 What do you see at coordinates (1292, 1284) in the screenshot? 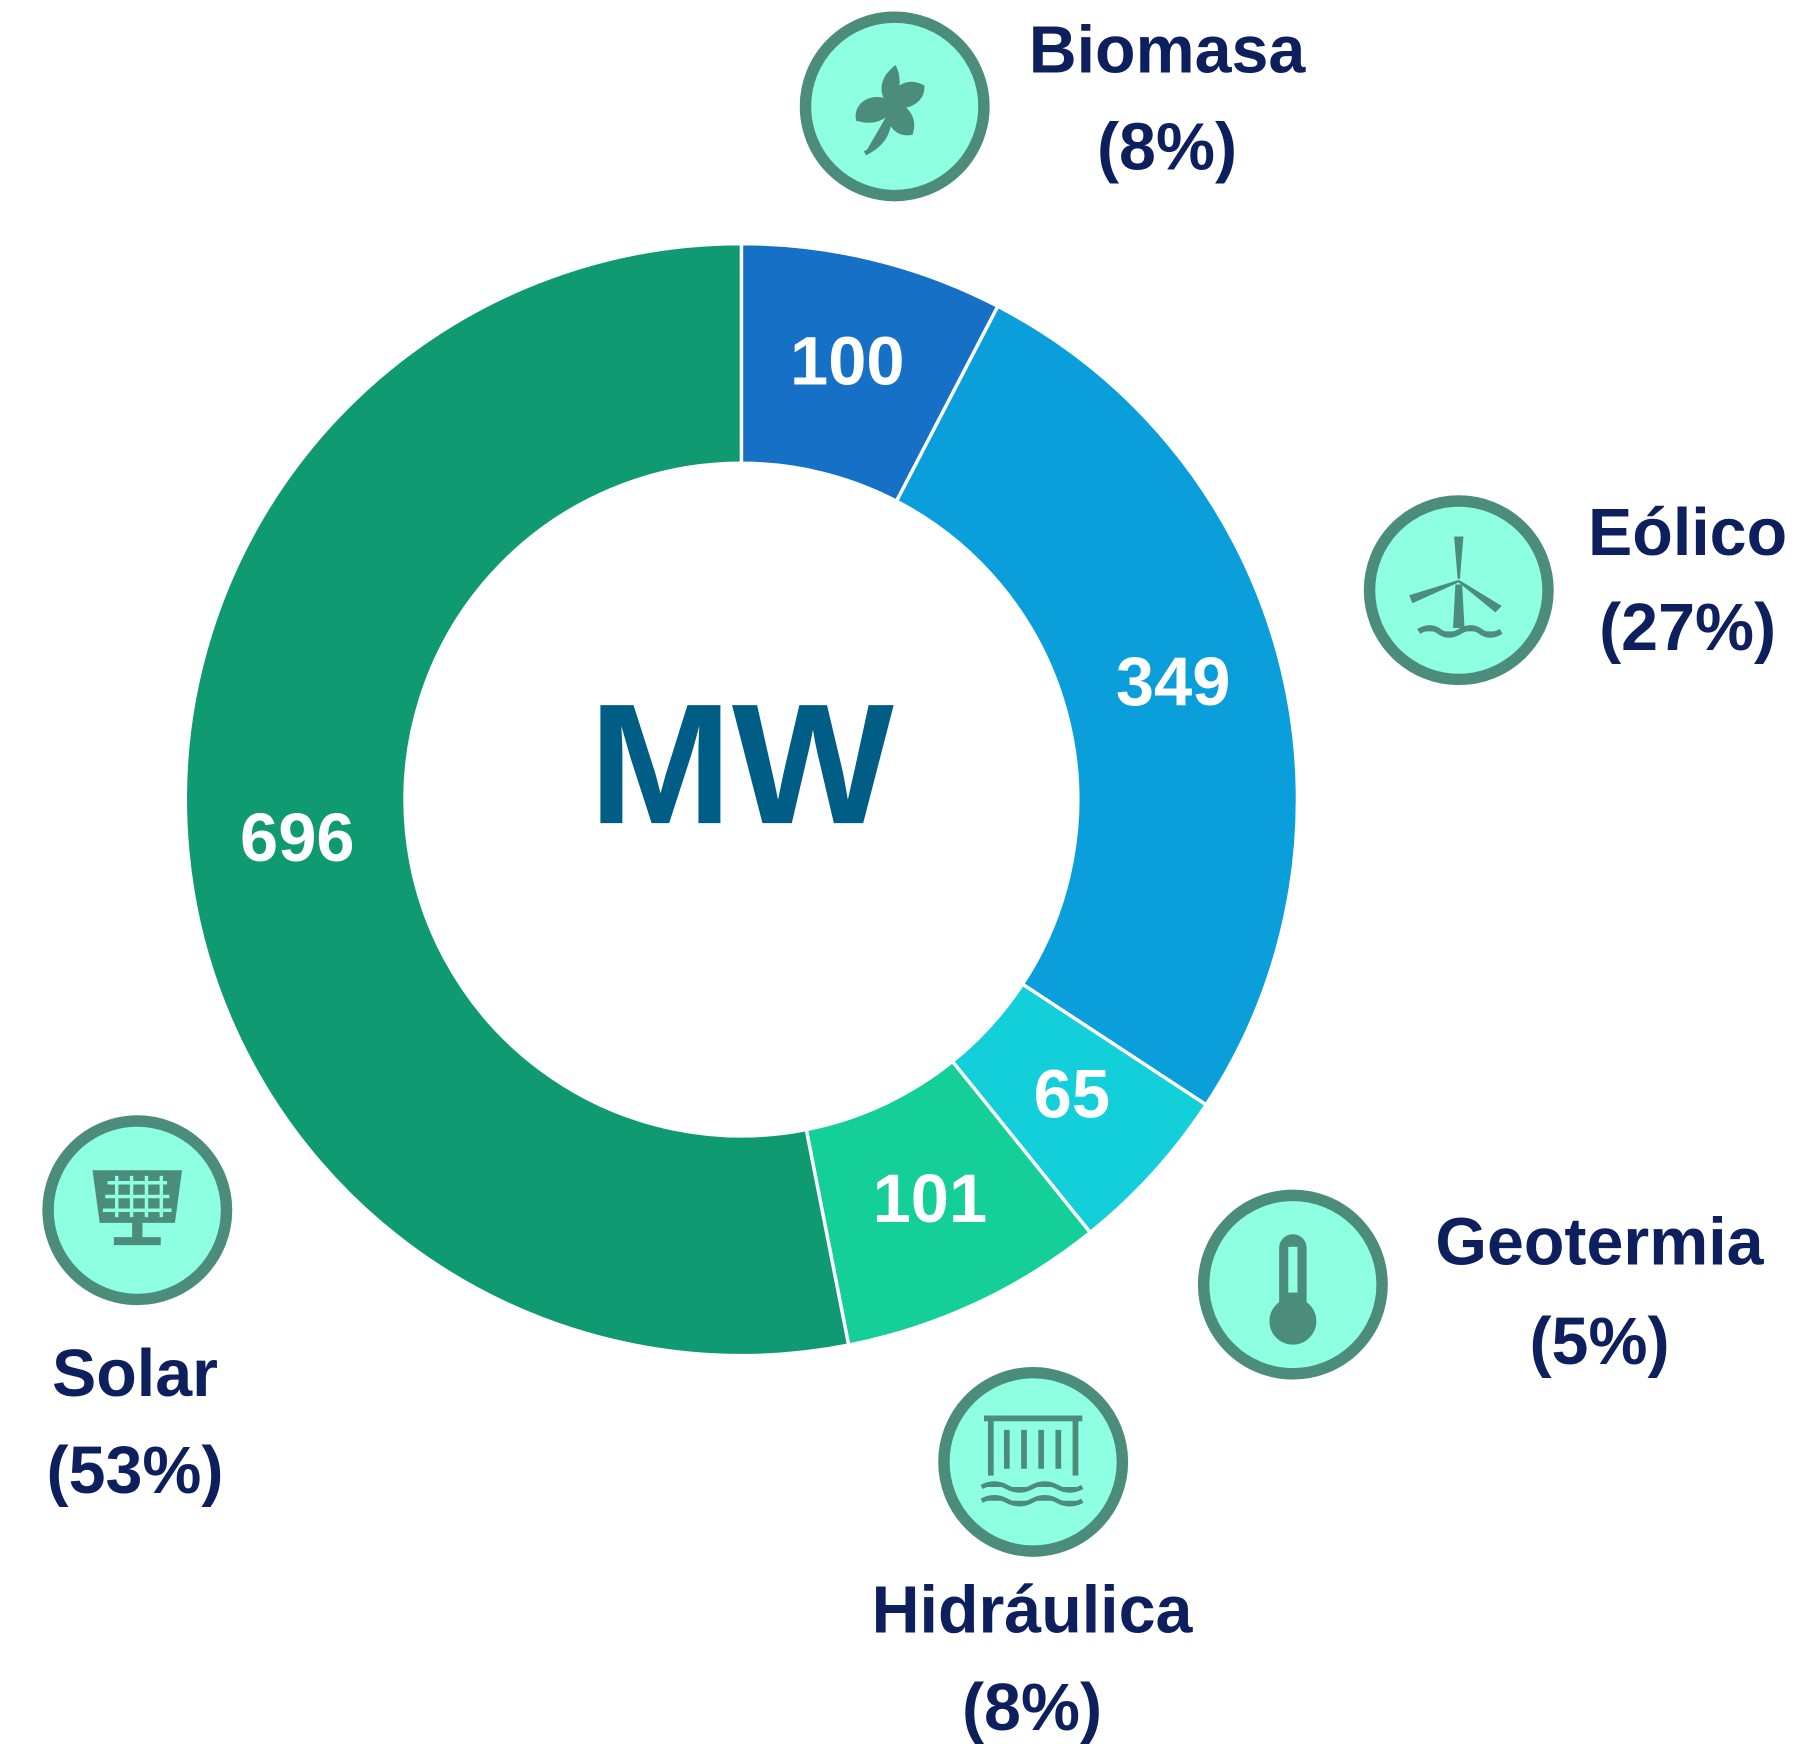
I see `icon-geotermia` at bounding box center [1292, 1284].